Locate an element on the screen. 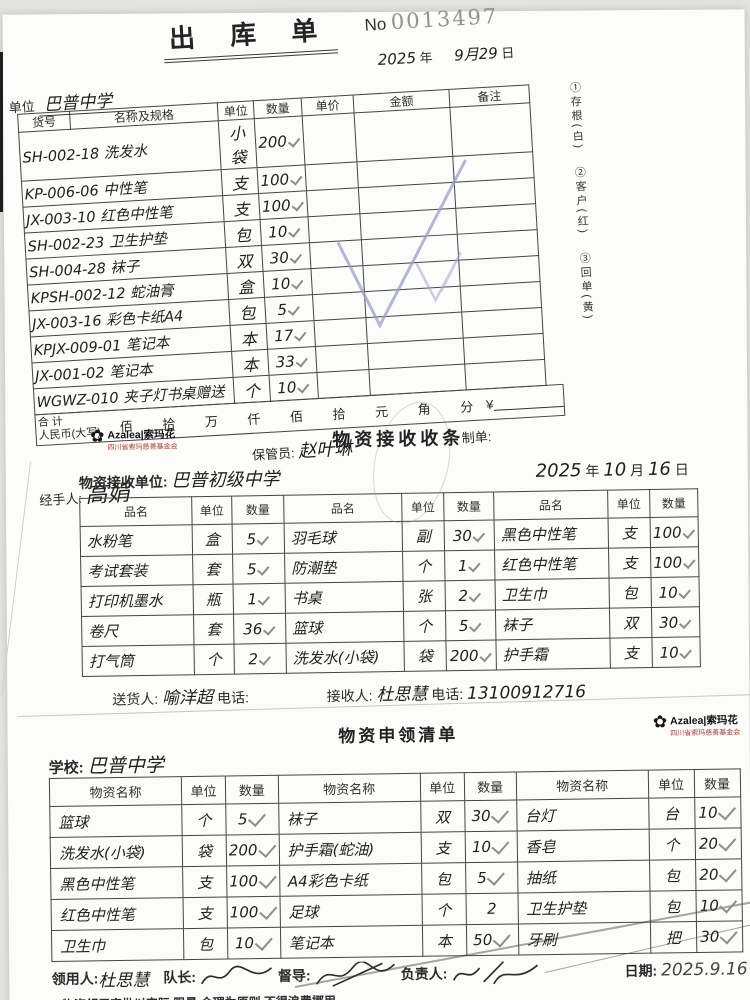 Image resolution: width=750 pixels, height=1000 pixels. item-name: 篮球 is located at coordinates (344, 627).